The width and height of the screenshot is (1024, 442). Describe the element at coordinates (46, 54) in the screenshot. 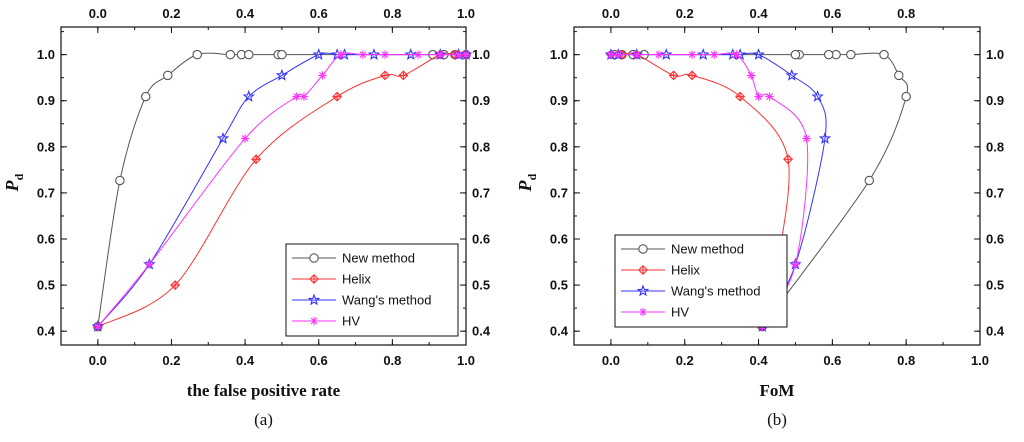

I see `y-tick-label-left: 1.0` at that location.